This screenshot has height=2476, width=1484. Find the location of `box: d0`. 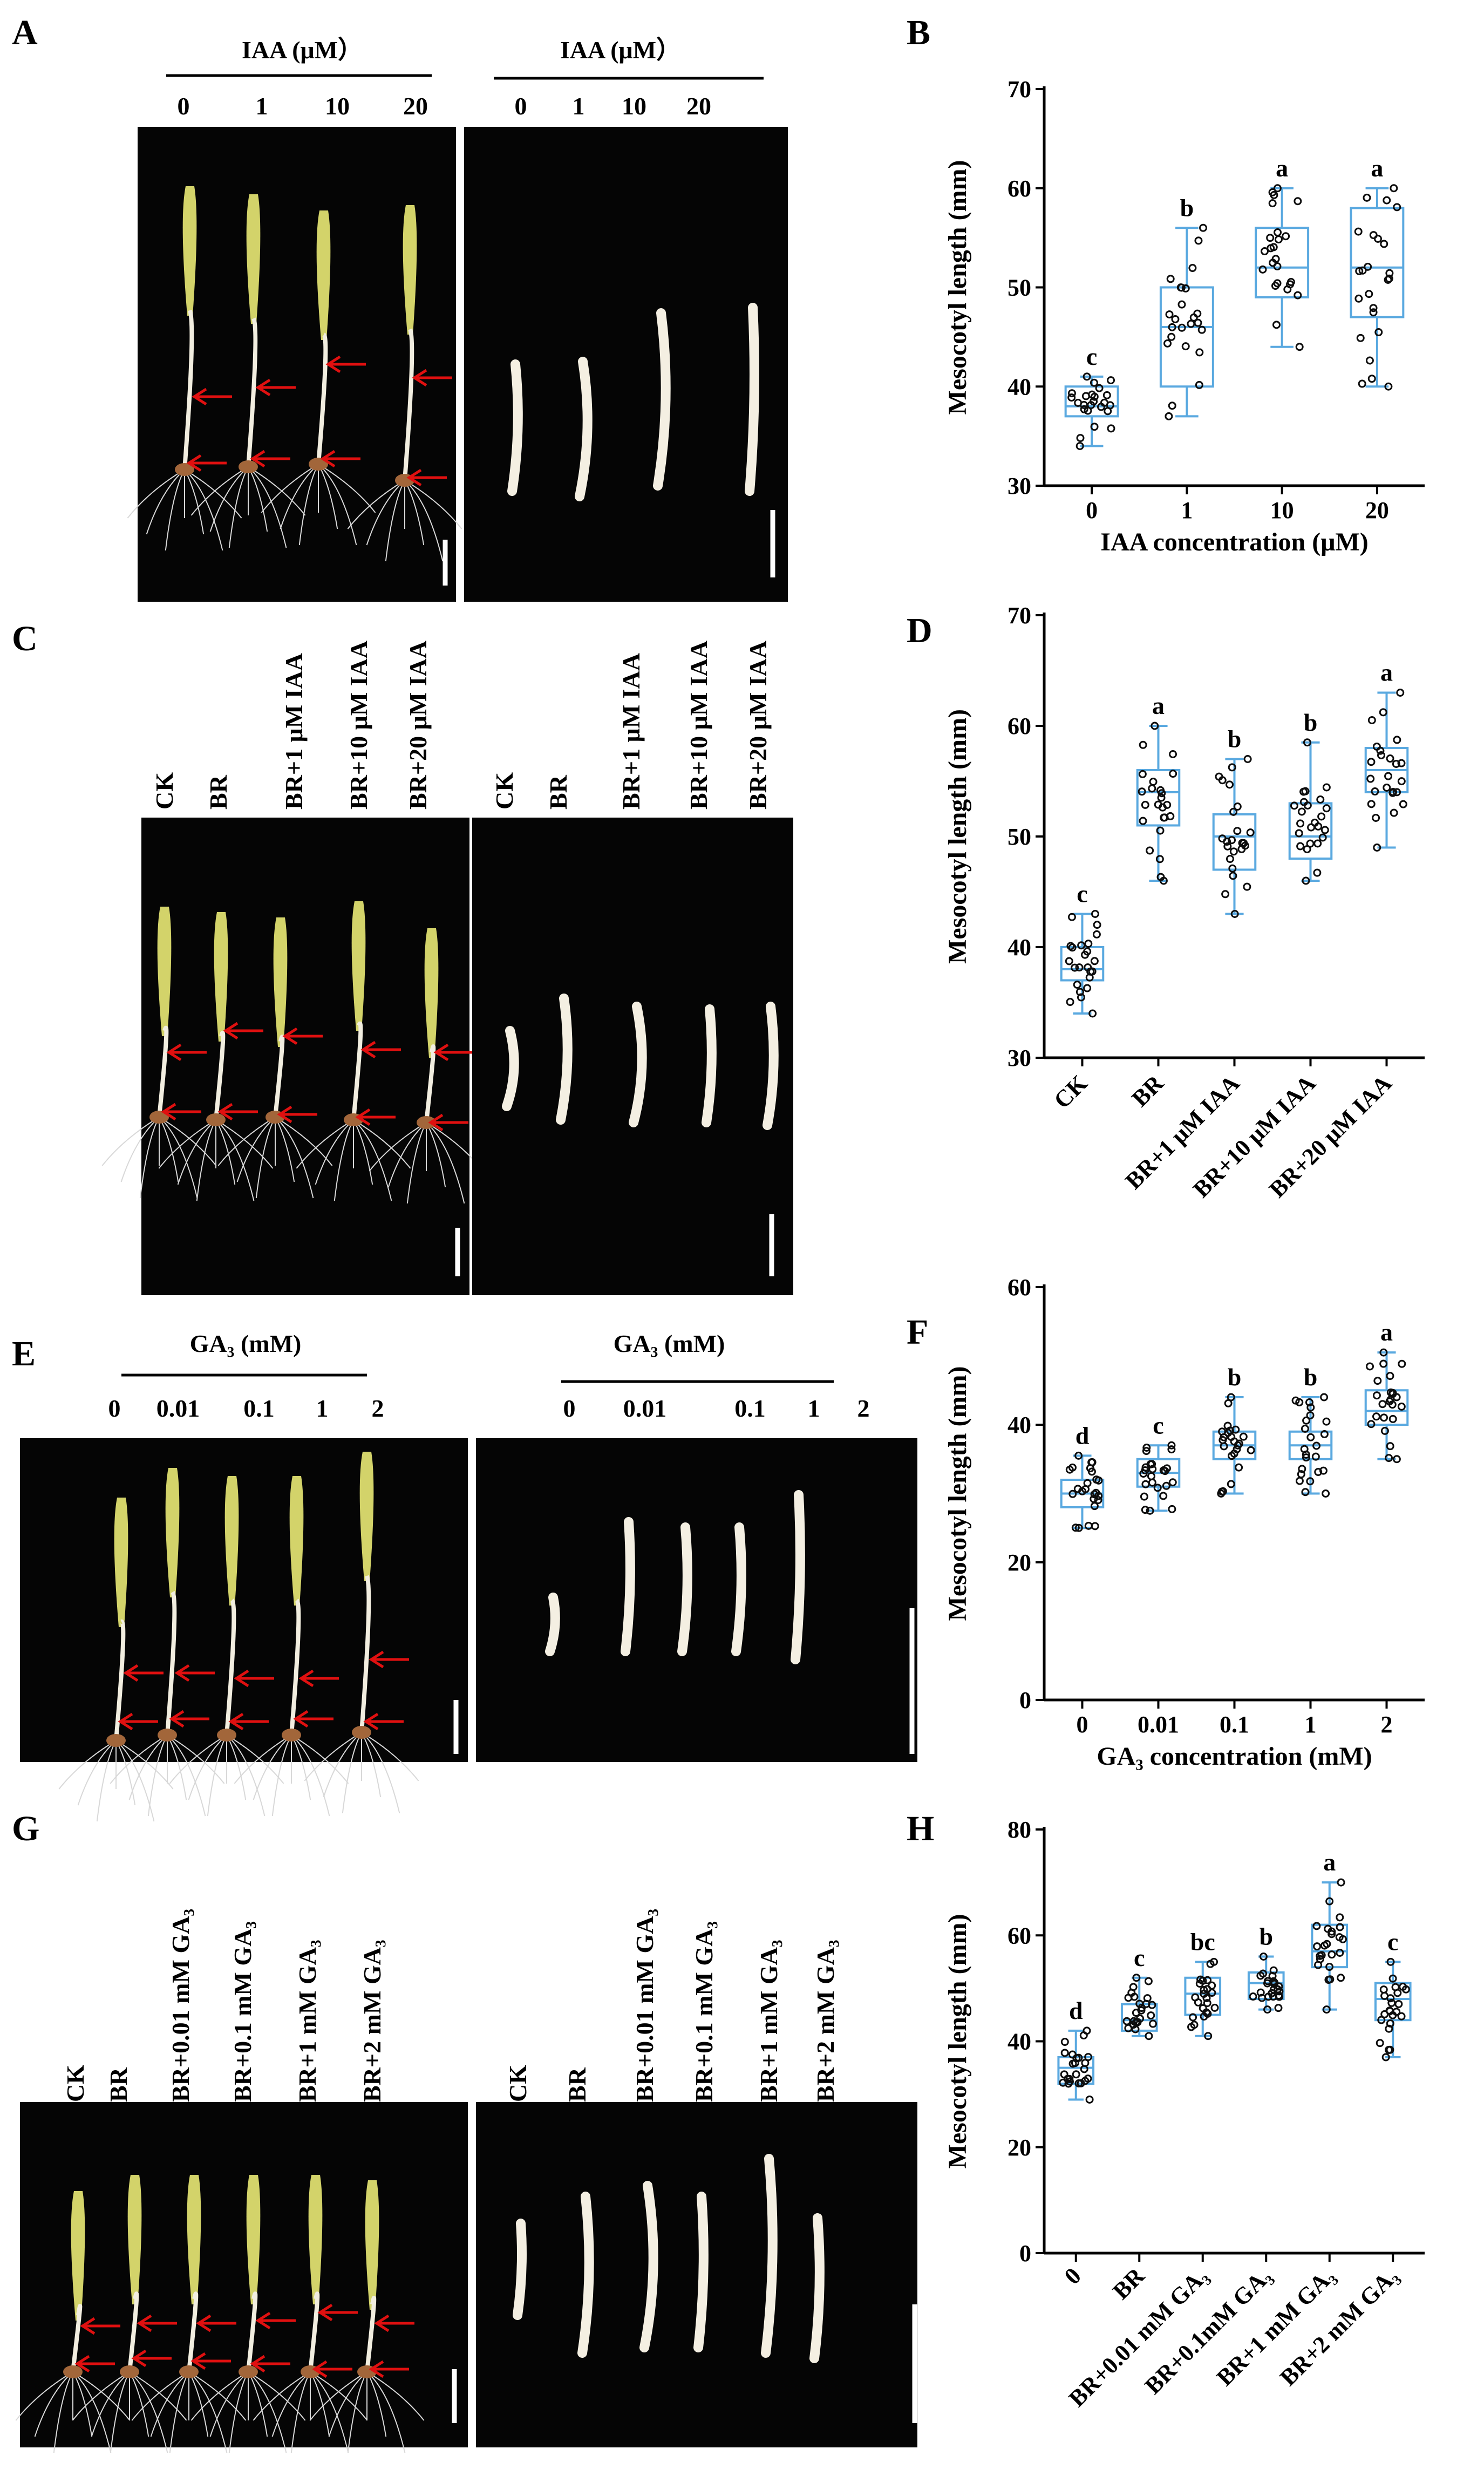

box: d0 is located at coordinates (1076, 2143).